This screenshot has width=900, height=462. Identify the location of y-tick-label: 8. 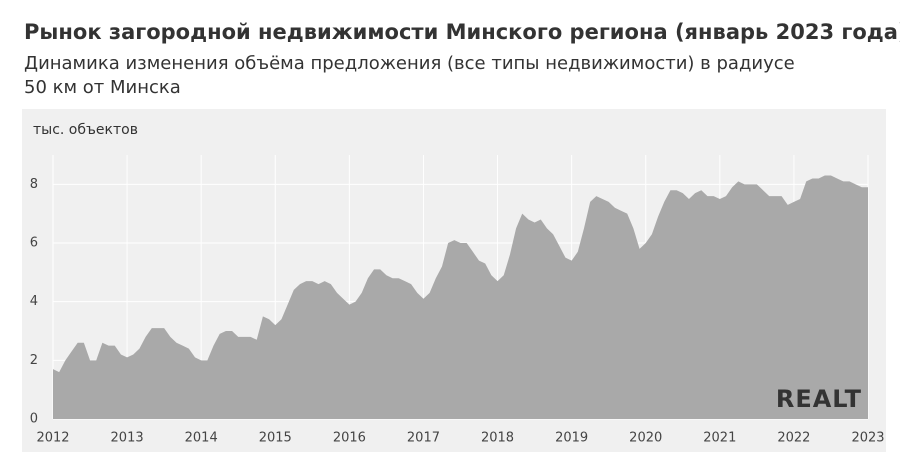
(34, 184).